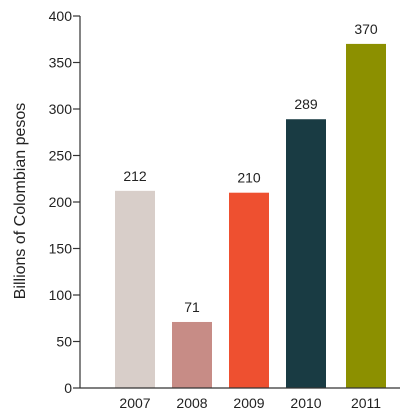 The width and height of the screenshot is (412, 412). What do you see at coordinates (20, 201) in the screenshot?
I see `y-axis-title: Billions of Colombian pesos` at bounding box center [20, 201].